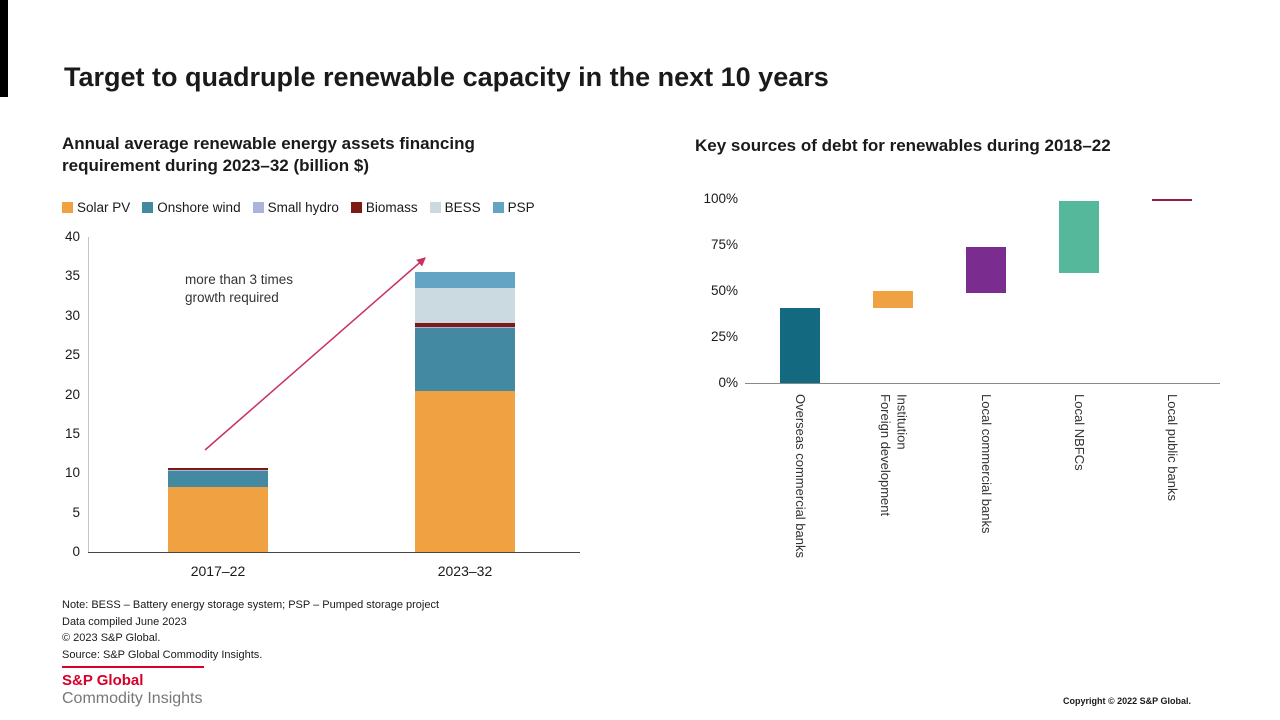 The width and height of the screenshot is (1280, 720). Describe the element at coordinates (111, 638) in the screenshot. I see `footnote-copyright: © 2023 S&P Global.` at that location.